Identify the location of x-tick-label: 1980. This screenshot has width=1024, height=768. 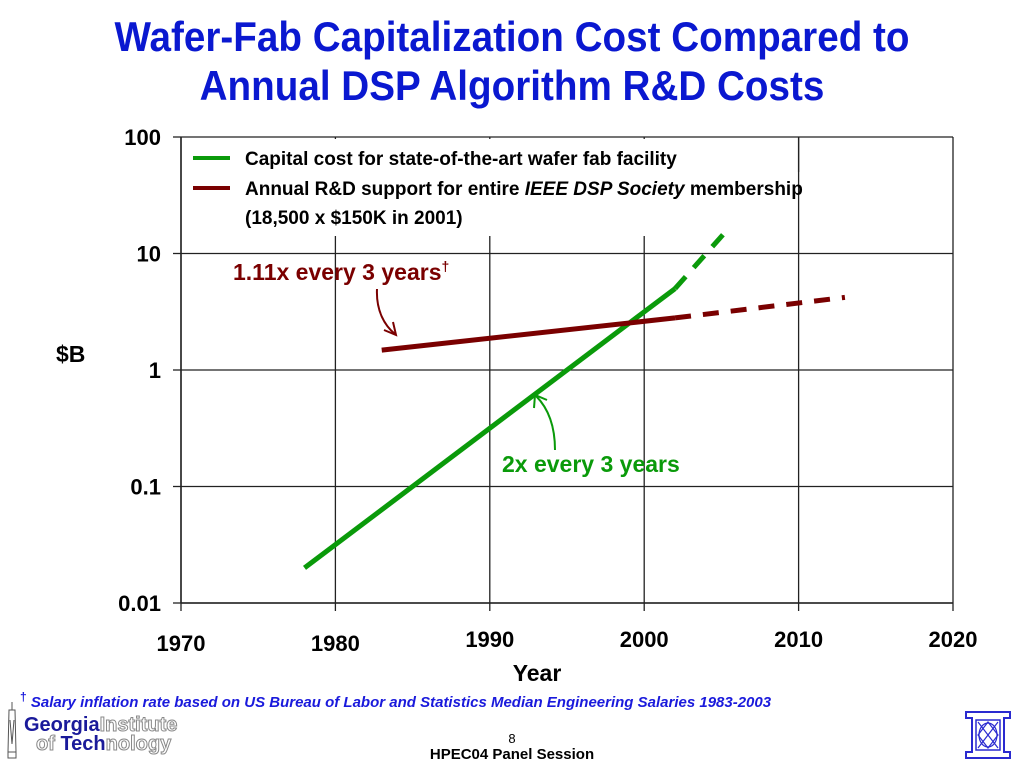
(335, 643).